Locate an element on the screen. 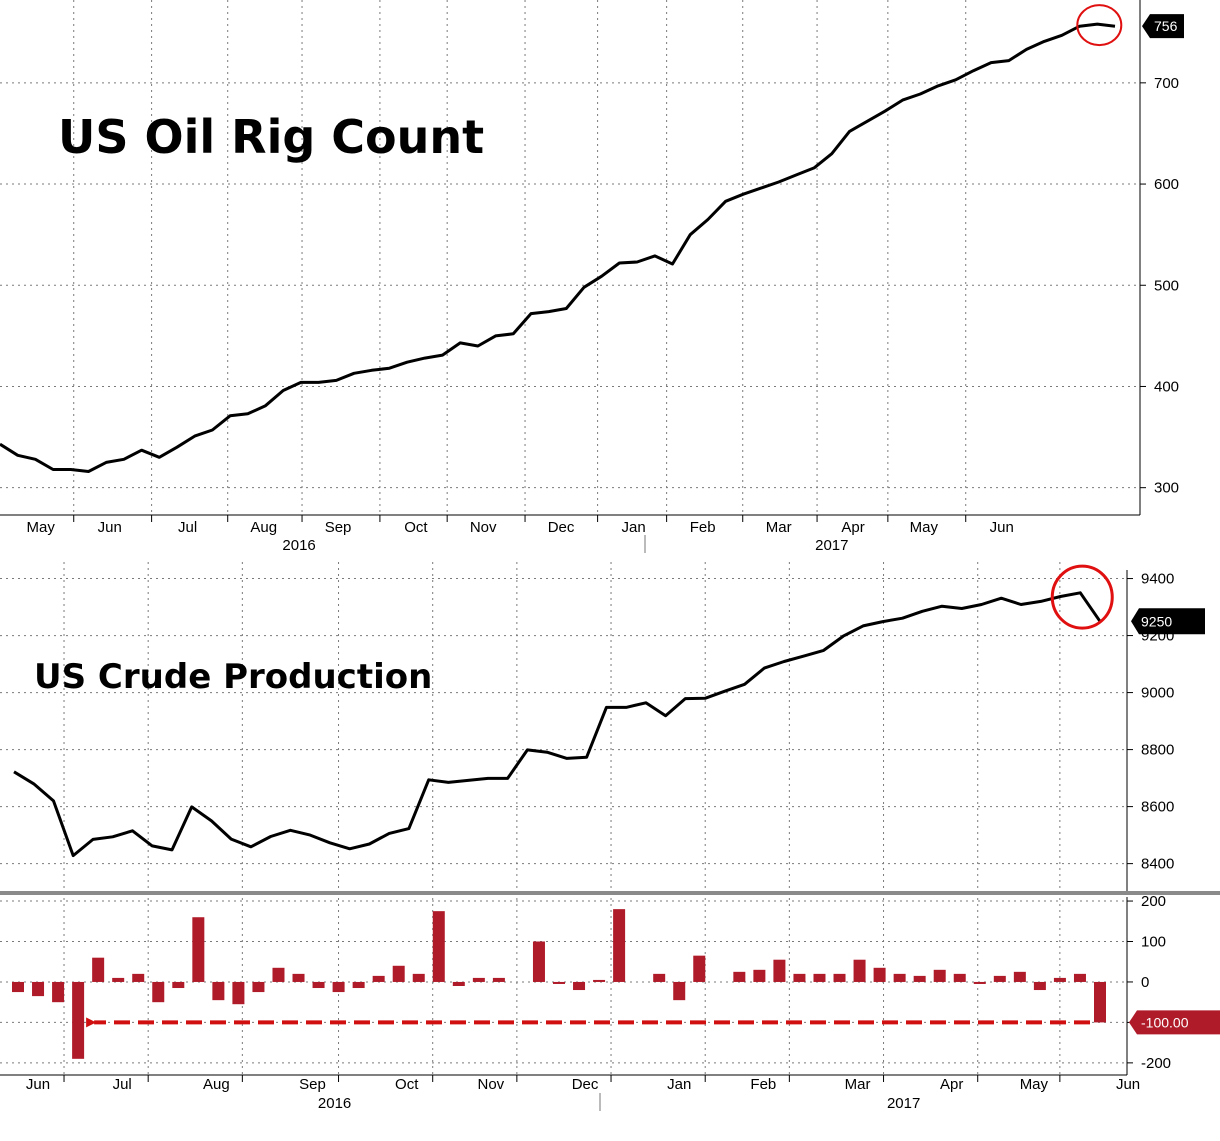 The height and width of the screenshot is (1141, 1220). ytick-label-crude: 9400 is located at coordinates (1157, 579).